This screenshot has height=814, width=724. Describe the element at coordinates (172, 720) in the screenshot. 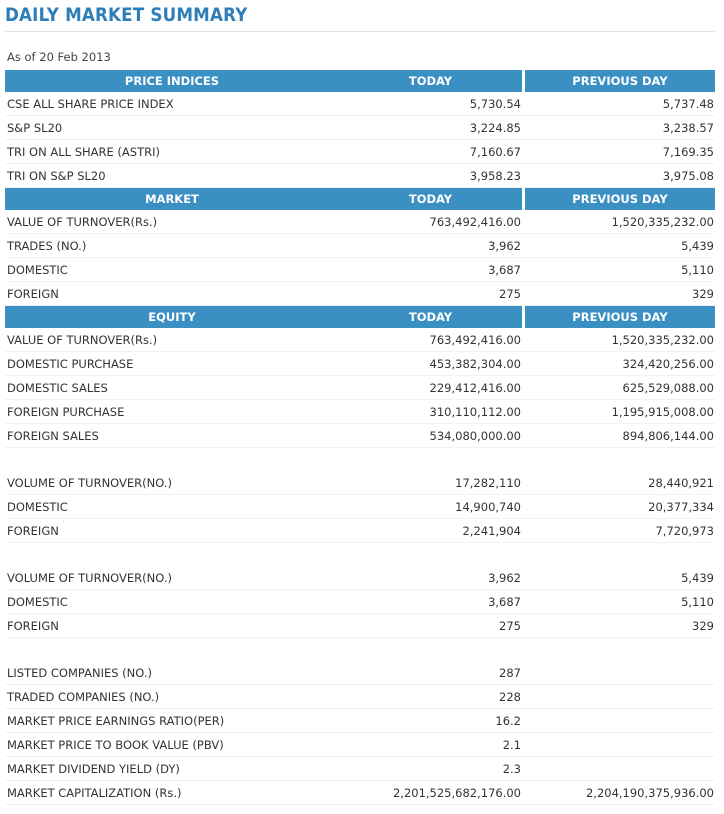

I see `row-label: MARKET PRICE EARNINGS RATIO(PER)` at that location.